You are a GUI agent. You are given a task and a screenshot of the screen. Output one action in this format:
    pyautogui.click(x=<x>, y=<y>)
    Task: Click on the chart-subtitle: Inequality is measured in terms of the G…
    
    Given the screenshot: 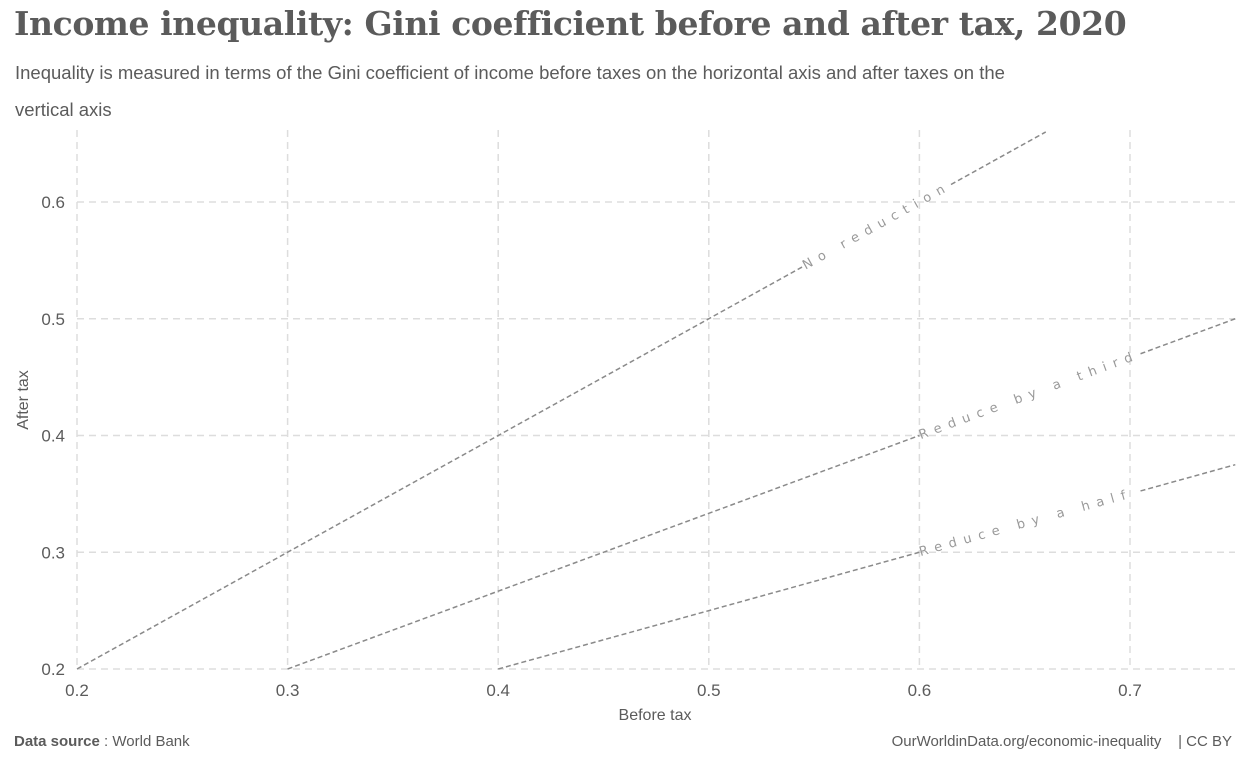 What is the action you would take?
    pyautogui.click(x=510, y=91)
    